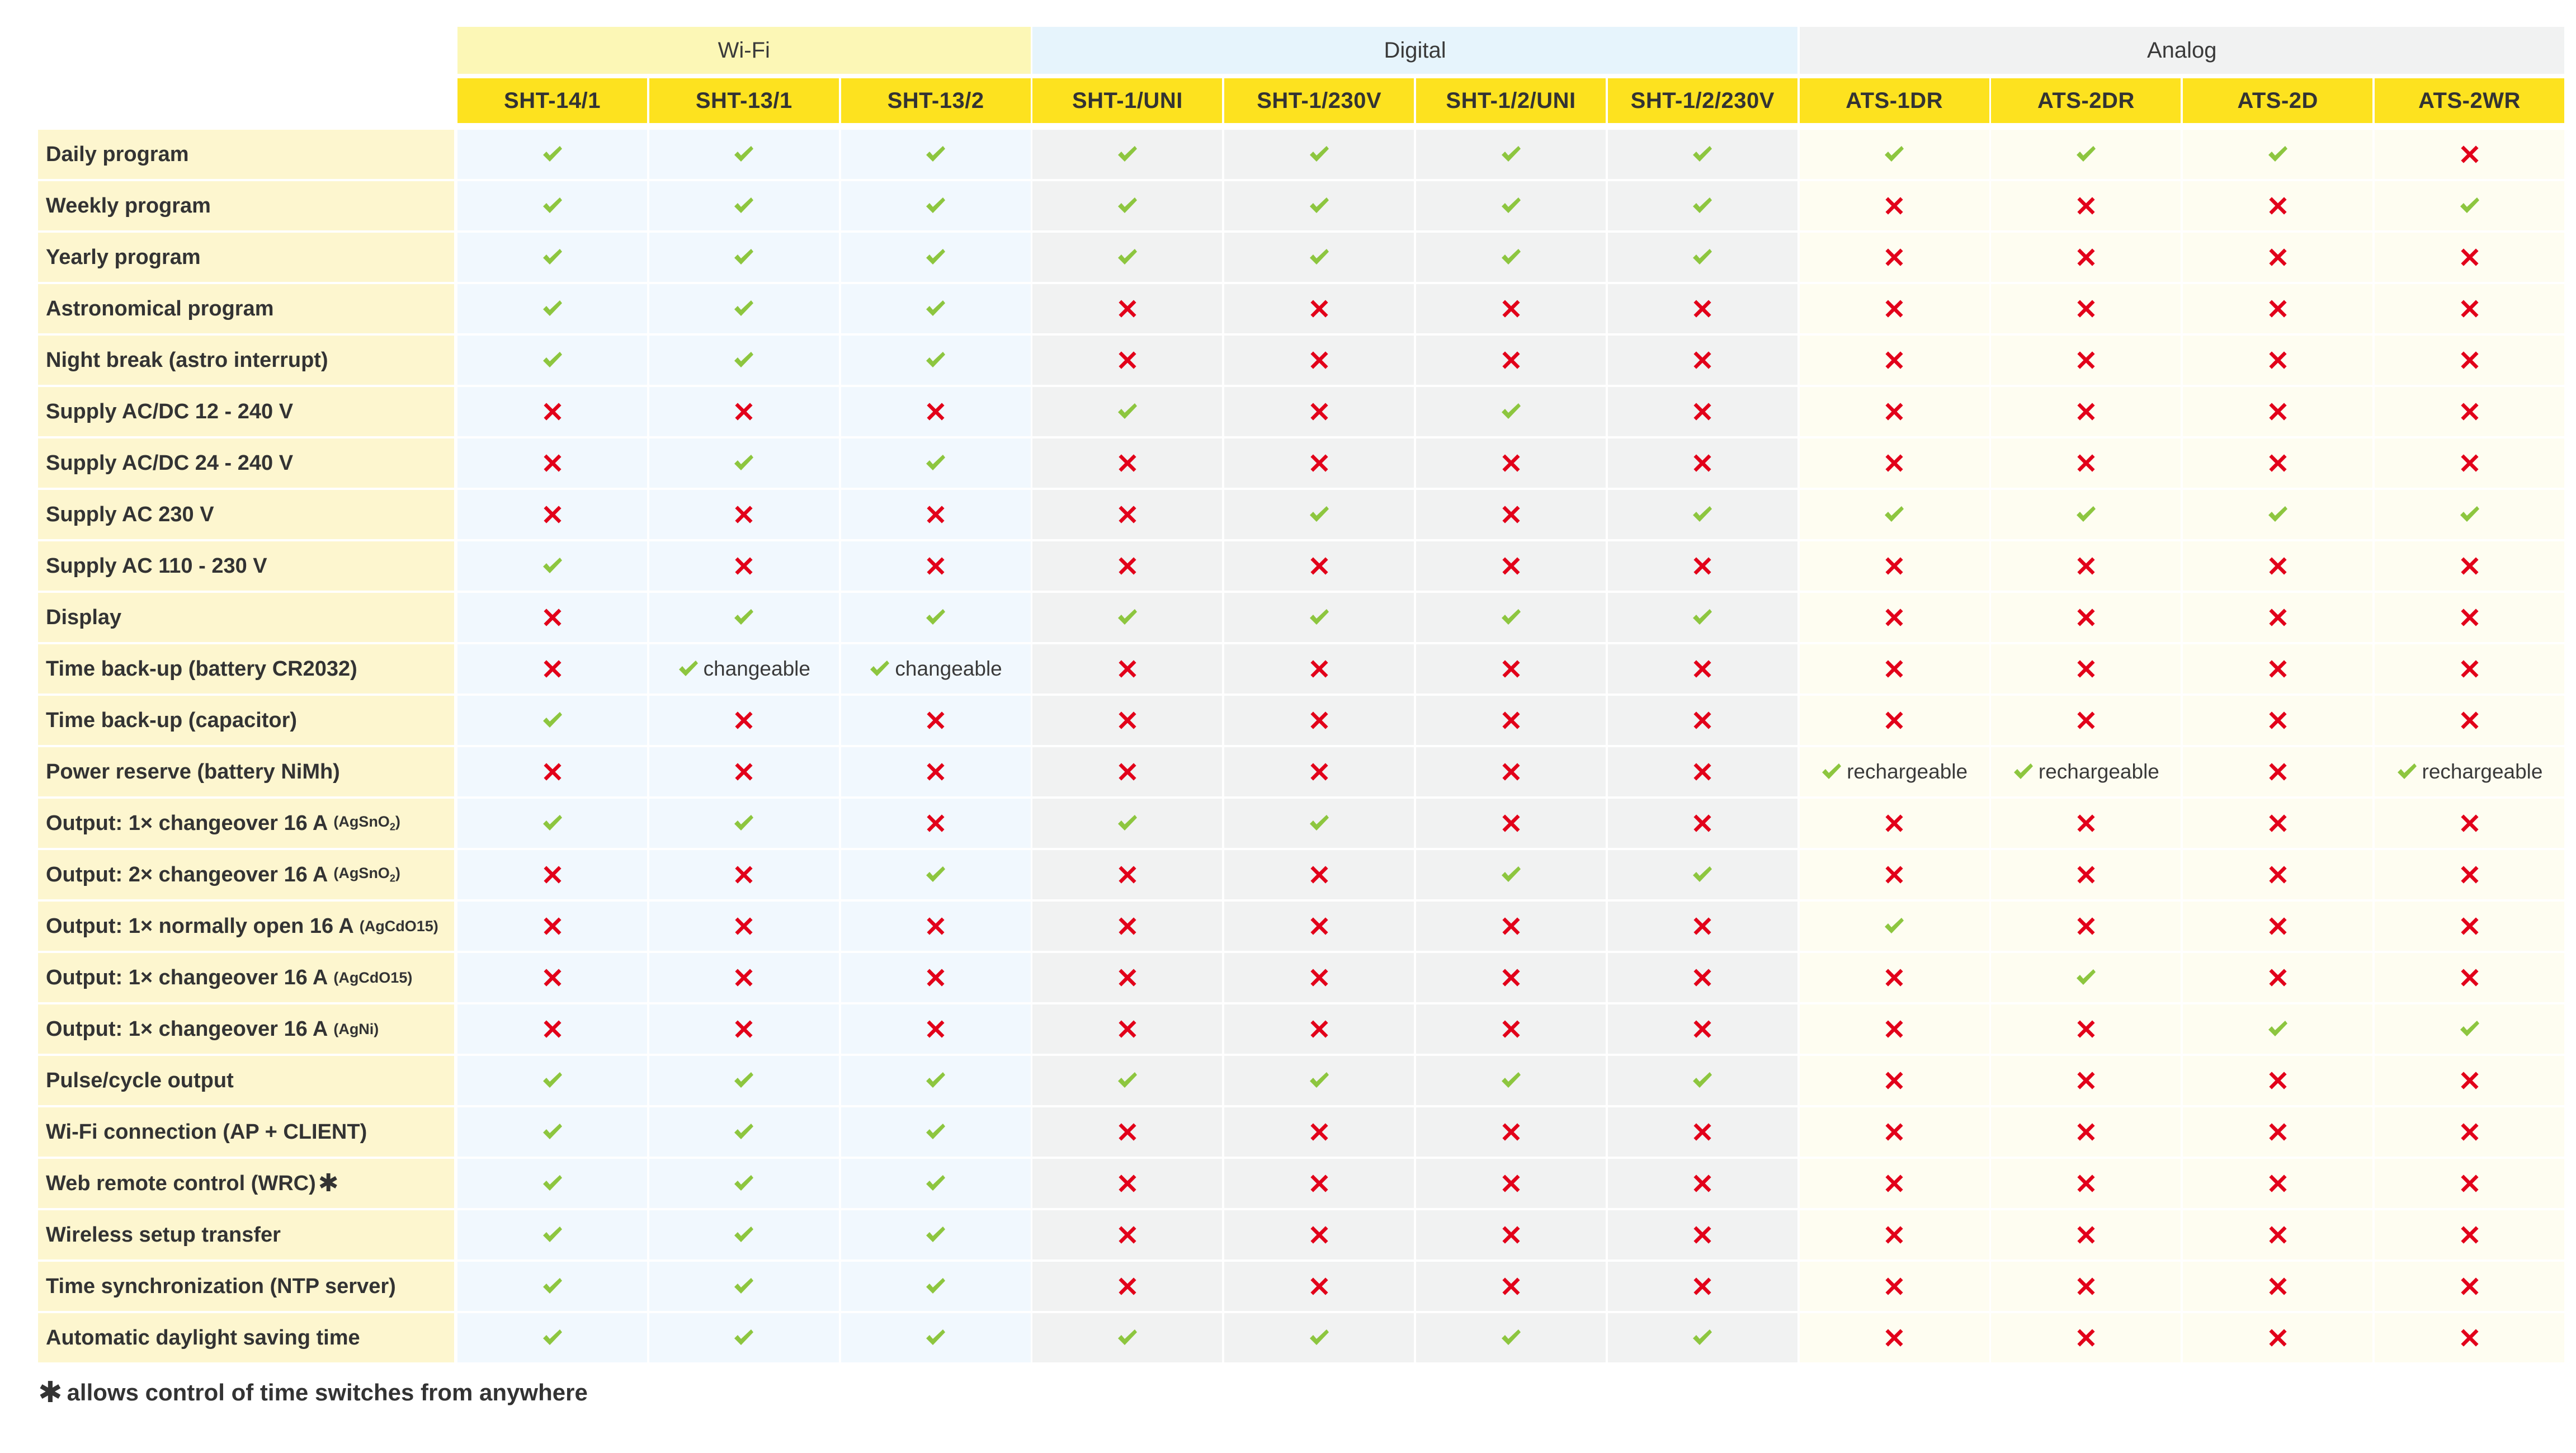  I want to click on row-label: Supply AC/DC 24 - 240 V, so click(246, 463).